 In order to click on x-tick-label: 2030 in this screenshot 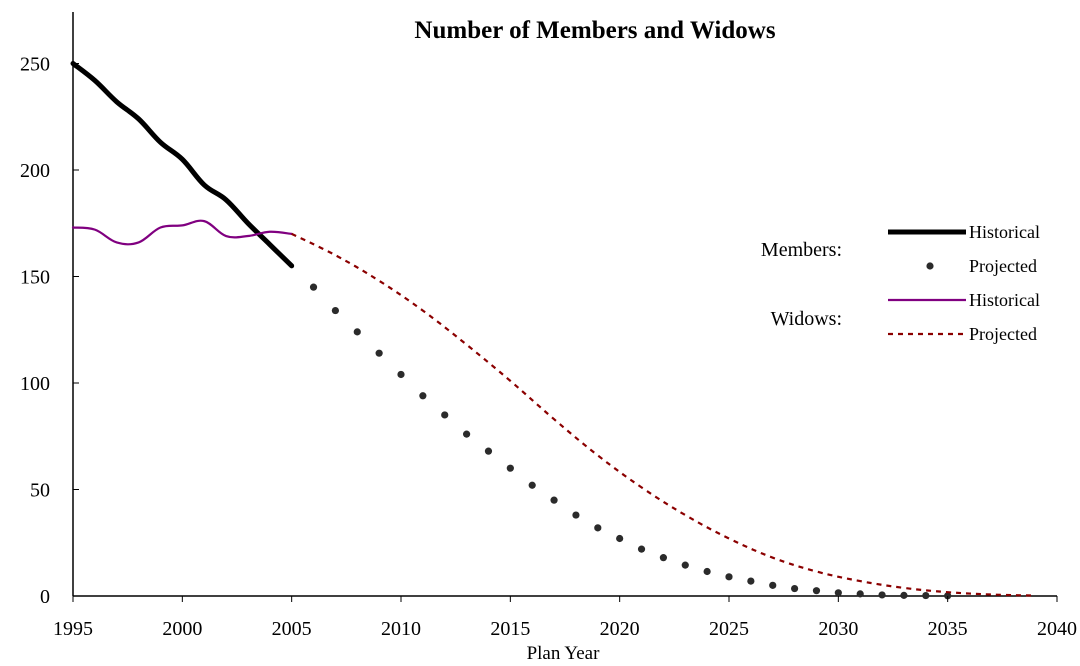, I will do `click(838, 629)`.